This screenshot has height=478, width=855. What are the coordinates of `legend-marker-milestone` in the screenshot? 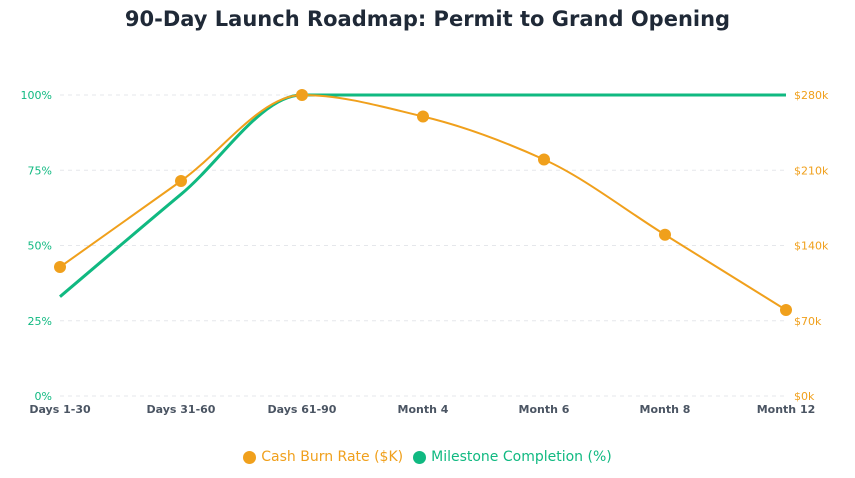 It's located at (420, 457).